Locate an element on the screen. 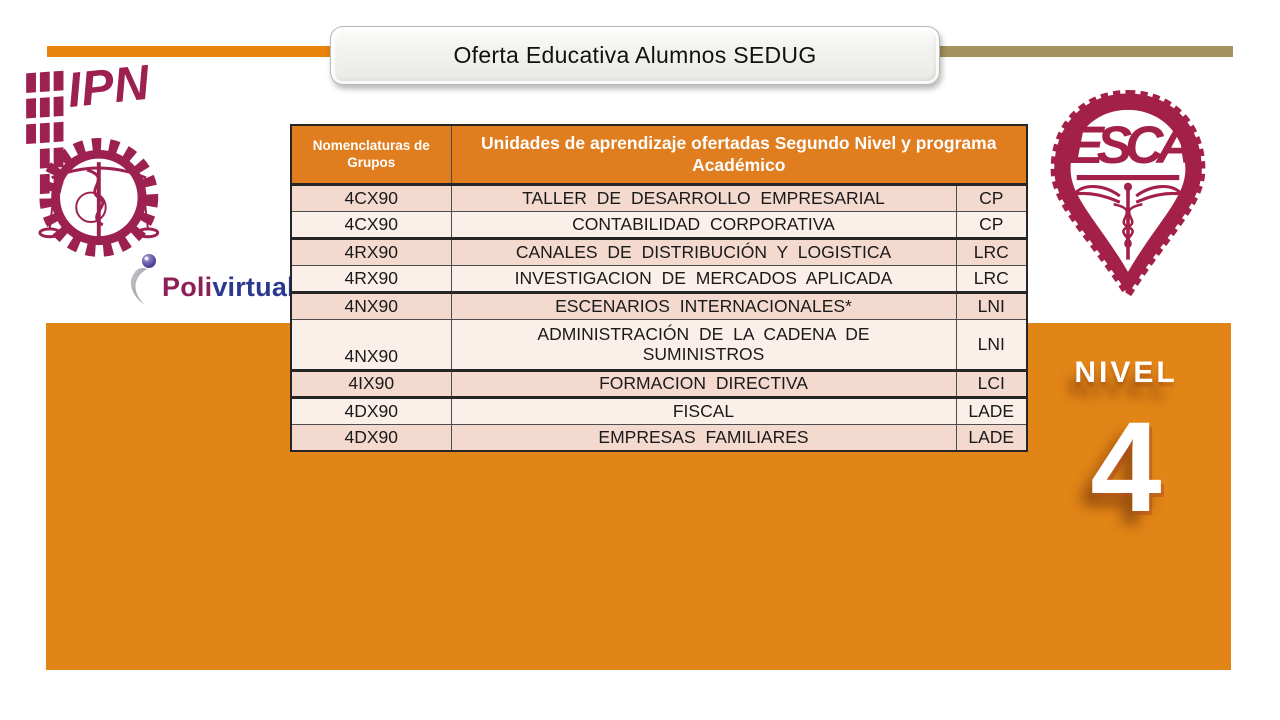  course-cell: FISCAL is located at coordinates (703, 410).